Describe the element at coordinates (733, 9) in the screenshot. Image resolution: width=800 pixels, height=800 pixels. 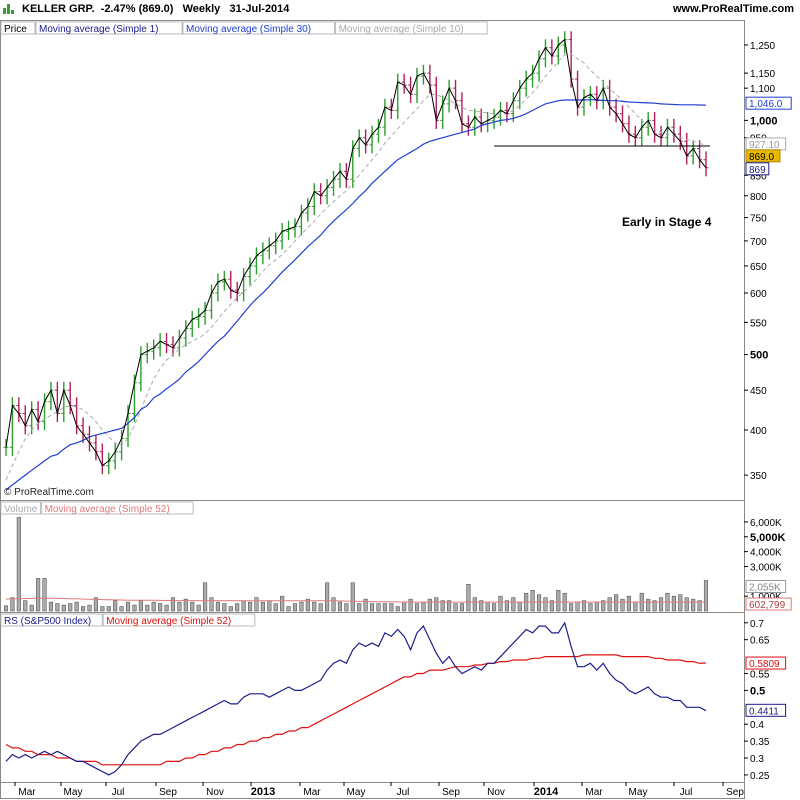
I see `site-link: www.ProRealTime.com` at that location.